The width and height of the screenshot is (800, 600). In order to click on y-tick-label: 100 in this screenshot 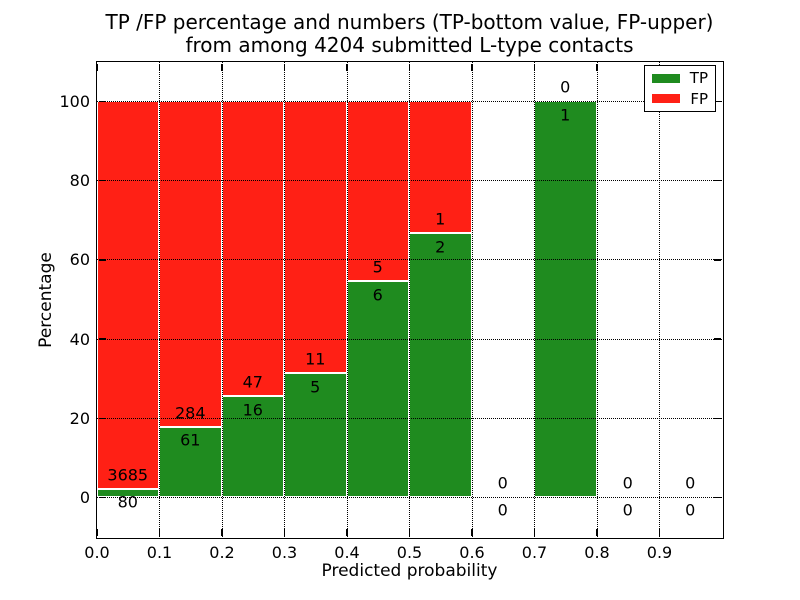, I will do `click(74, 102)`.